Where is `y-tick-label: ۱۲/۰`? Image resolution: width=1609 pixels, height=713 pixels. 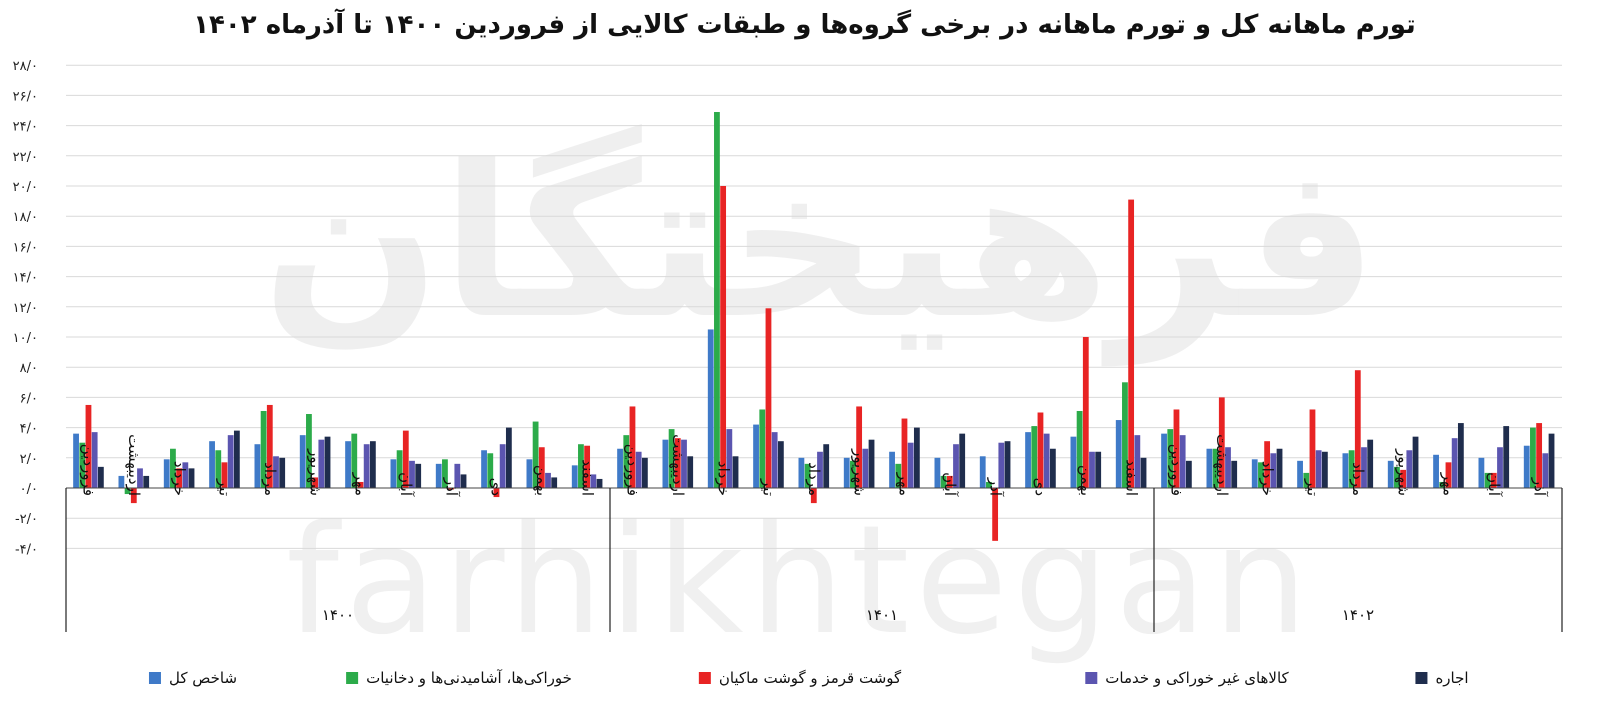 y-tick-label: ۱۲/۰ is located at coordinates (25, 308).